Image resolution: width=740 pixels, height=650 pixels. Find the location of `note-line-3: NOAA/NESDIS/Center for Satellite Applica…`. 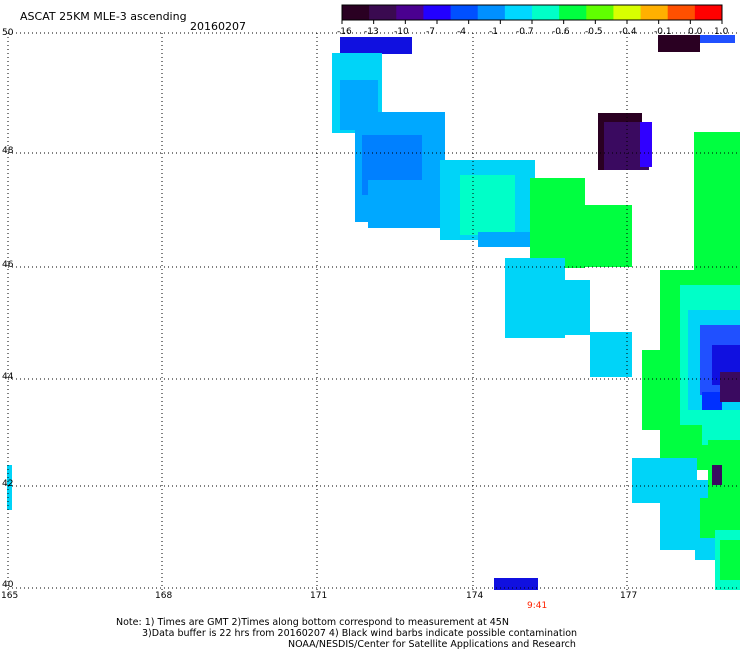

note-line-3: NOAA/NESDIS/Center for Satellite Applica… is located at coordinates (432, 644).